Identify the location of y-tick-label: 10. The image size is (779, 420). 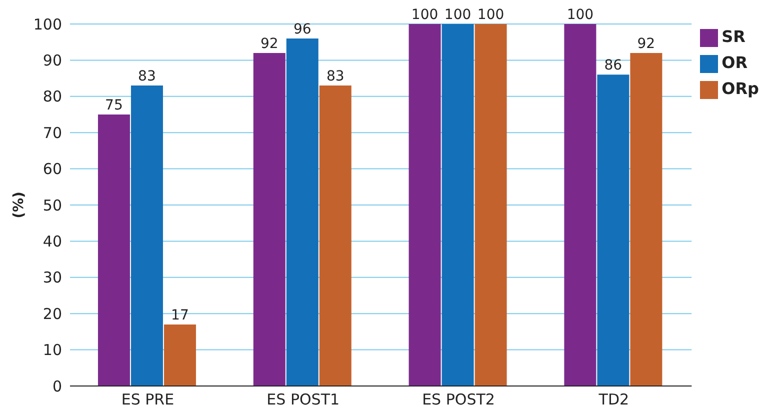
(52, 350).